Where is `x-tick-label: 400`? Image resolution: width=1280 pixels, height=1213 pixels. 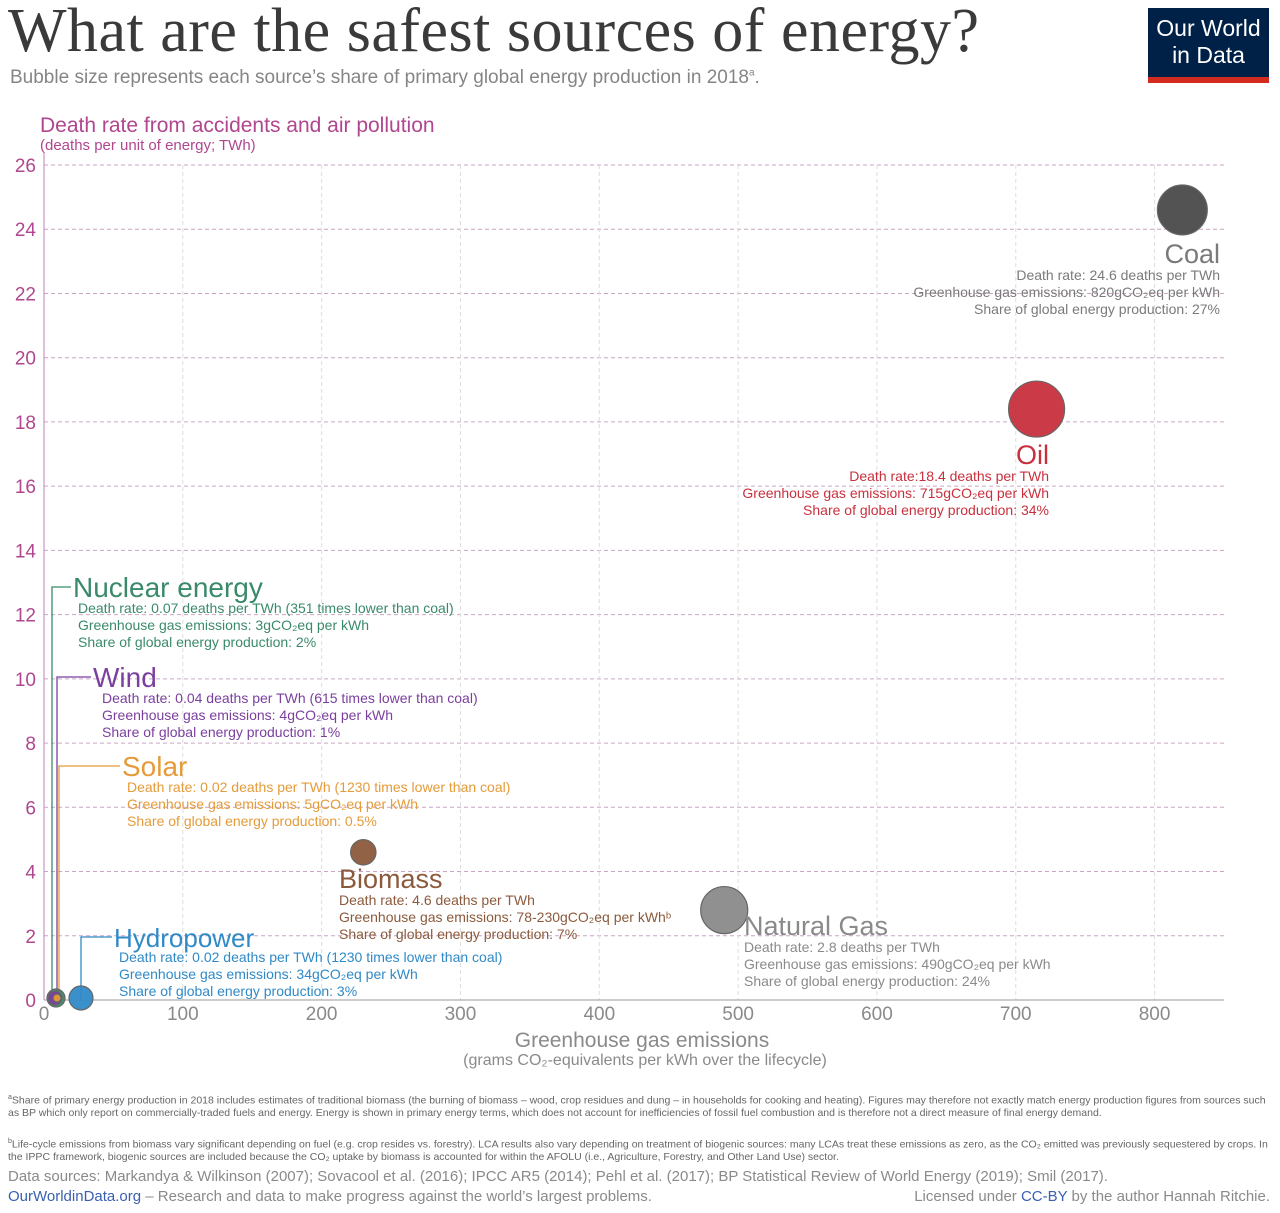
x-tick-label: 400 is located at coordinates (599, 1014).